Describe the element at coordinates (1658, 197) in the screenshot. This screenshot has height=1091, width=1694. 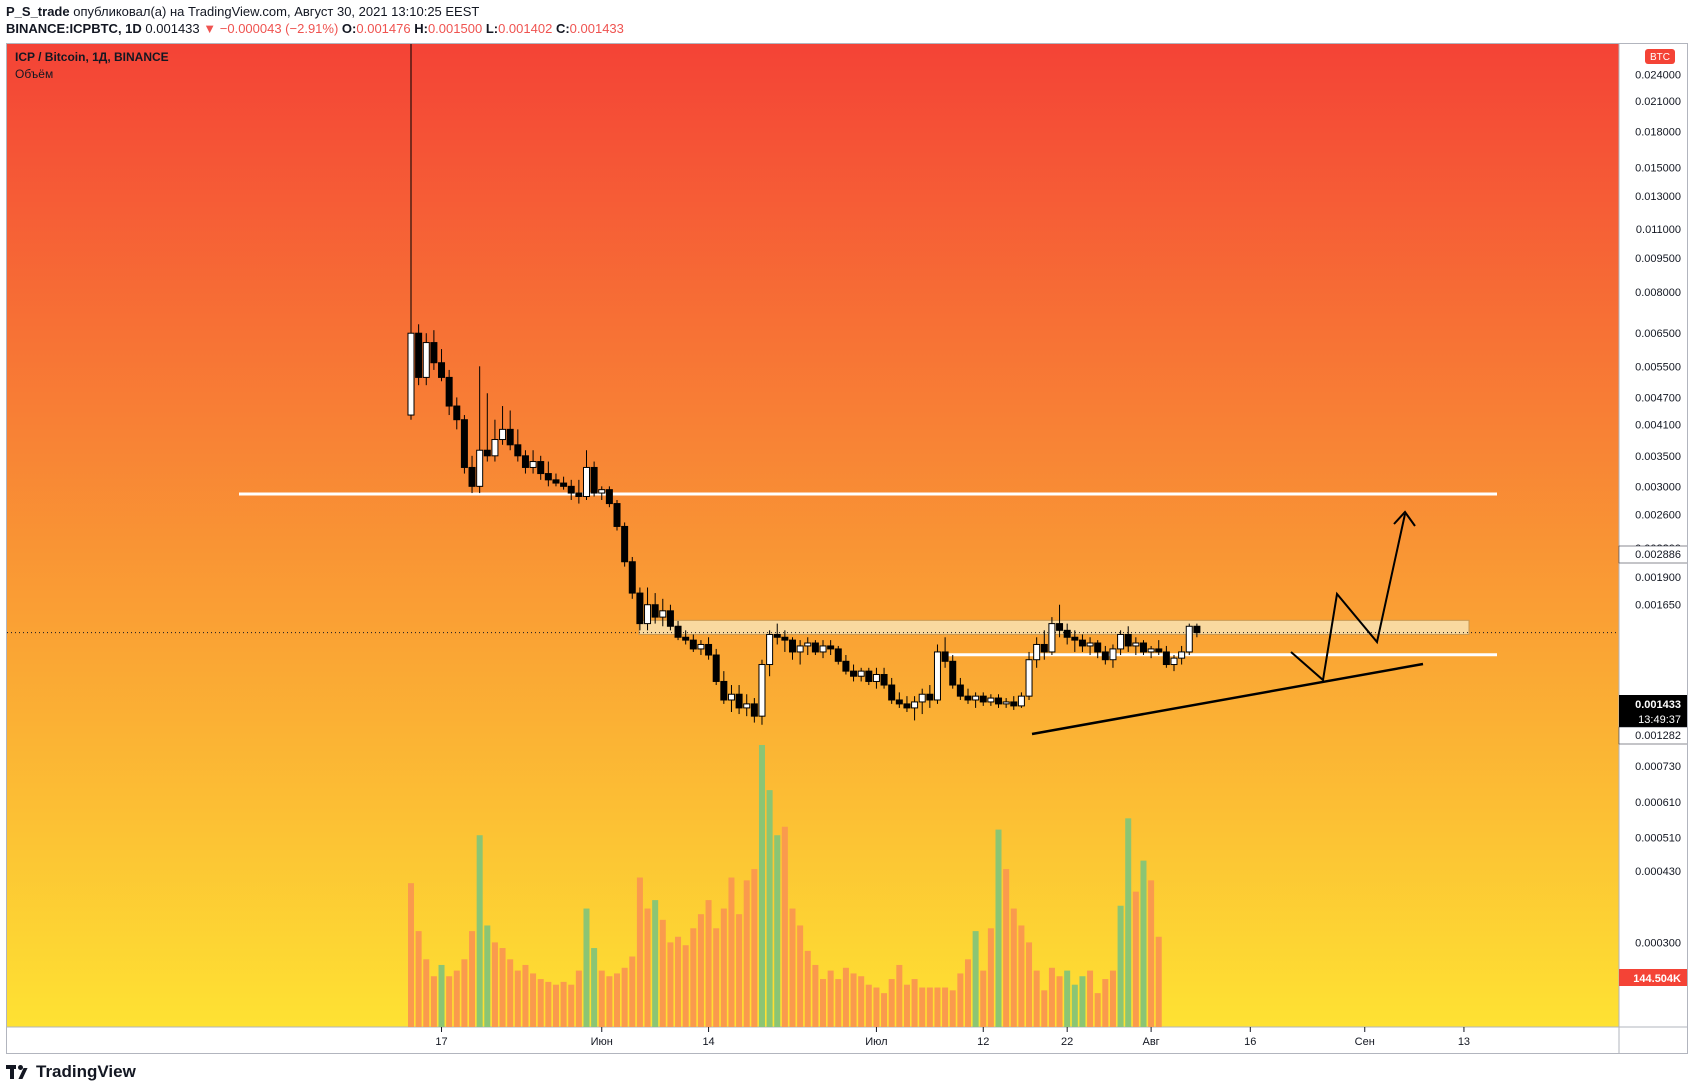
I see `price-tick-label: 0.013000` at that location.